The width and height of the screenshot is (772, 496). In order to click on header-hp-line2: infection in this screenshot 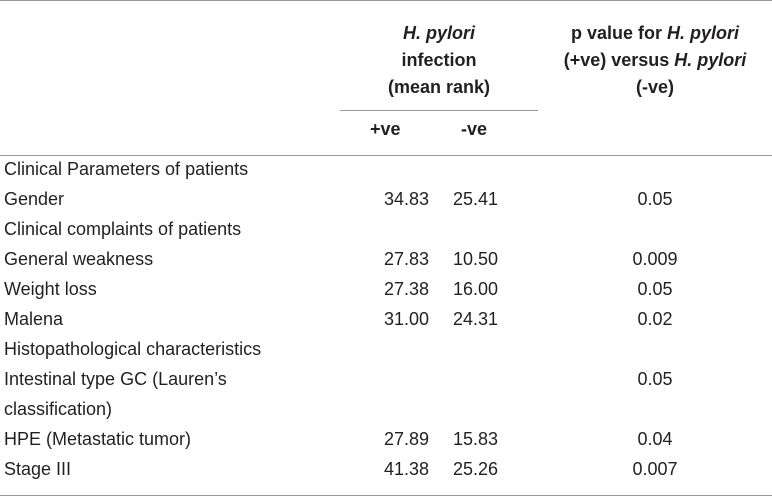, I will do `click(439, 60)`.